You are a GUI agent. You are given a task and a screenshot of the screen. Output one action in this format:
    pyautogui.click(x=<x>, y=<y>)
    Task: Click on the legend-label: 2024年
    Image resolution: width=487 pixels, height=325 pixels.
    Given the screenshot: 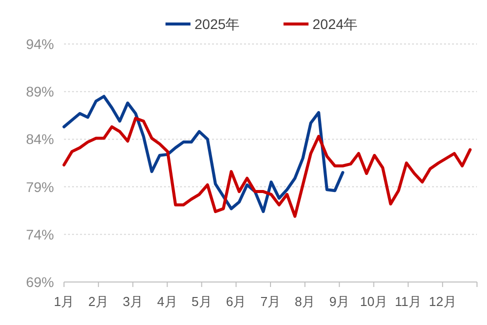 What is the action you would take?
    pyautogui.click(x=335, y=24)
    